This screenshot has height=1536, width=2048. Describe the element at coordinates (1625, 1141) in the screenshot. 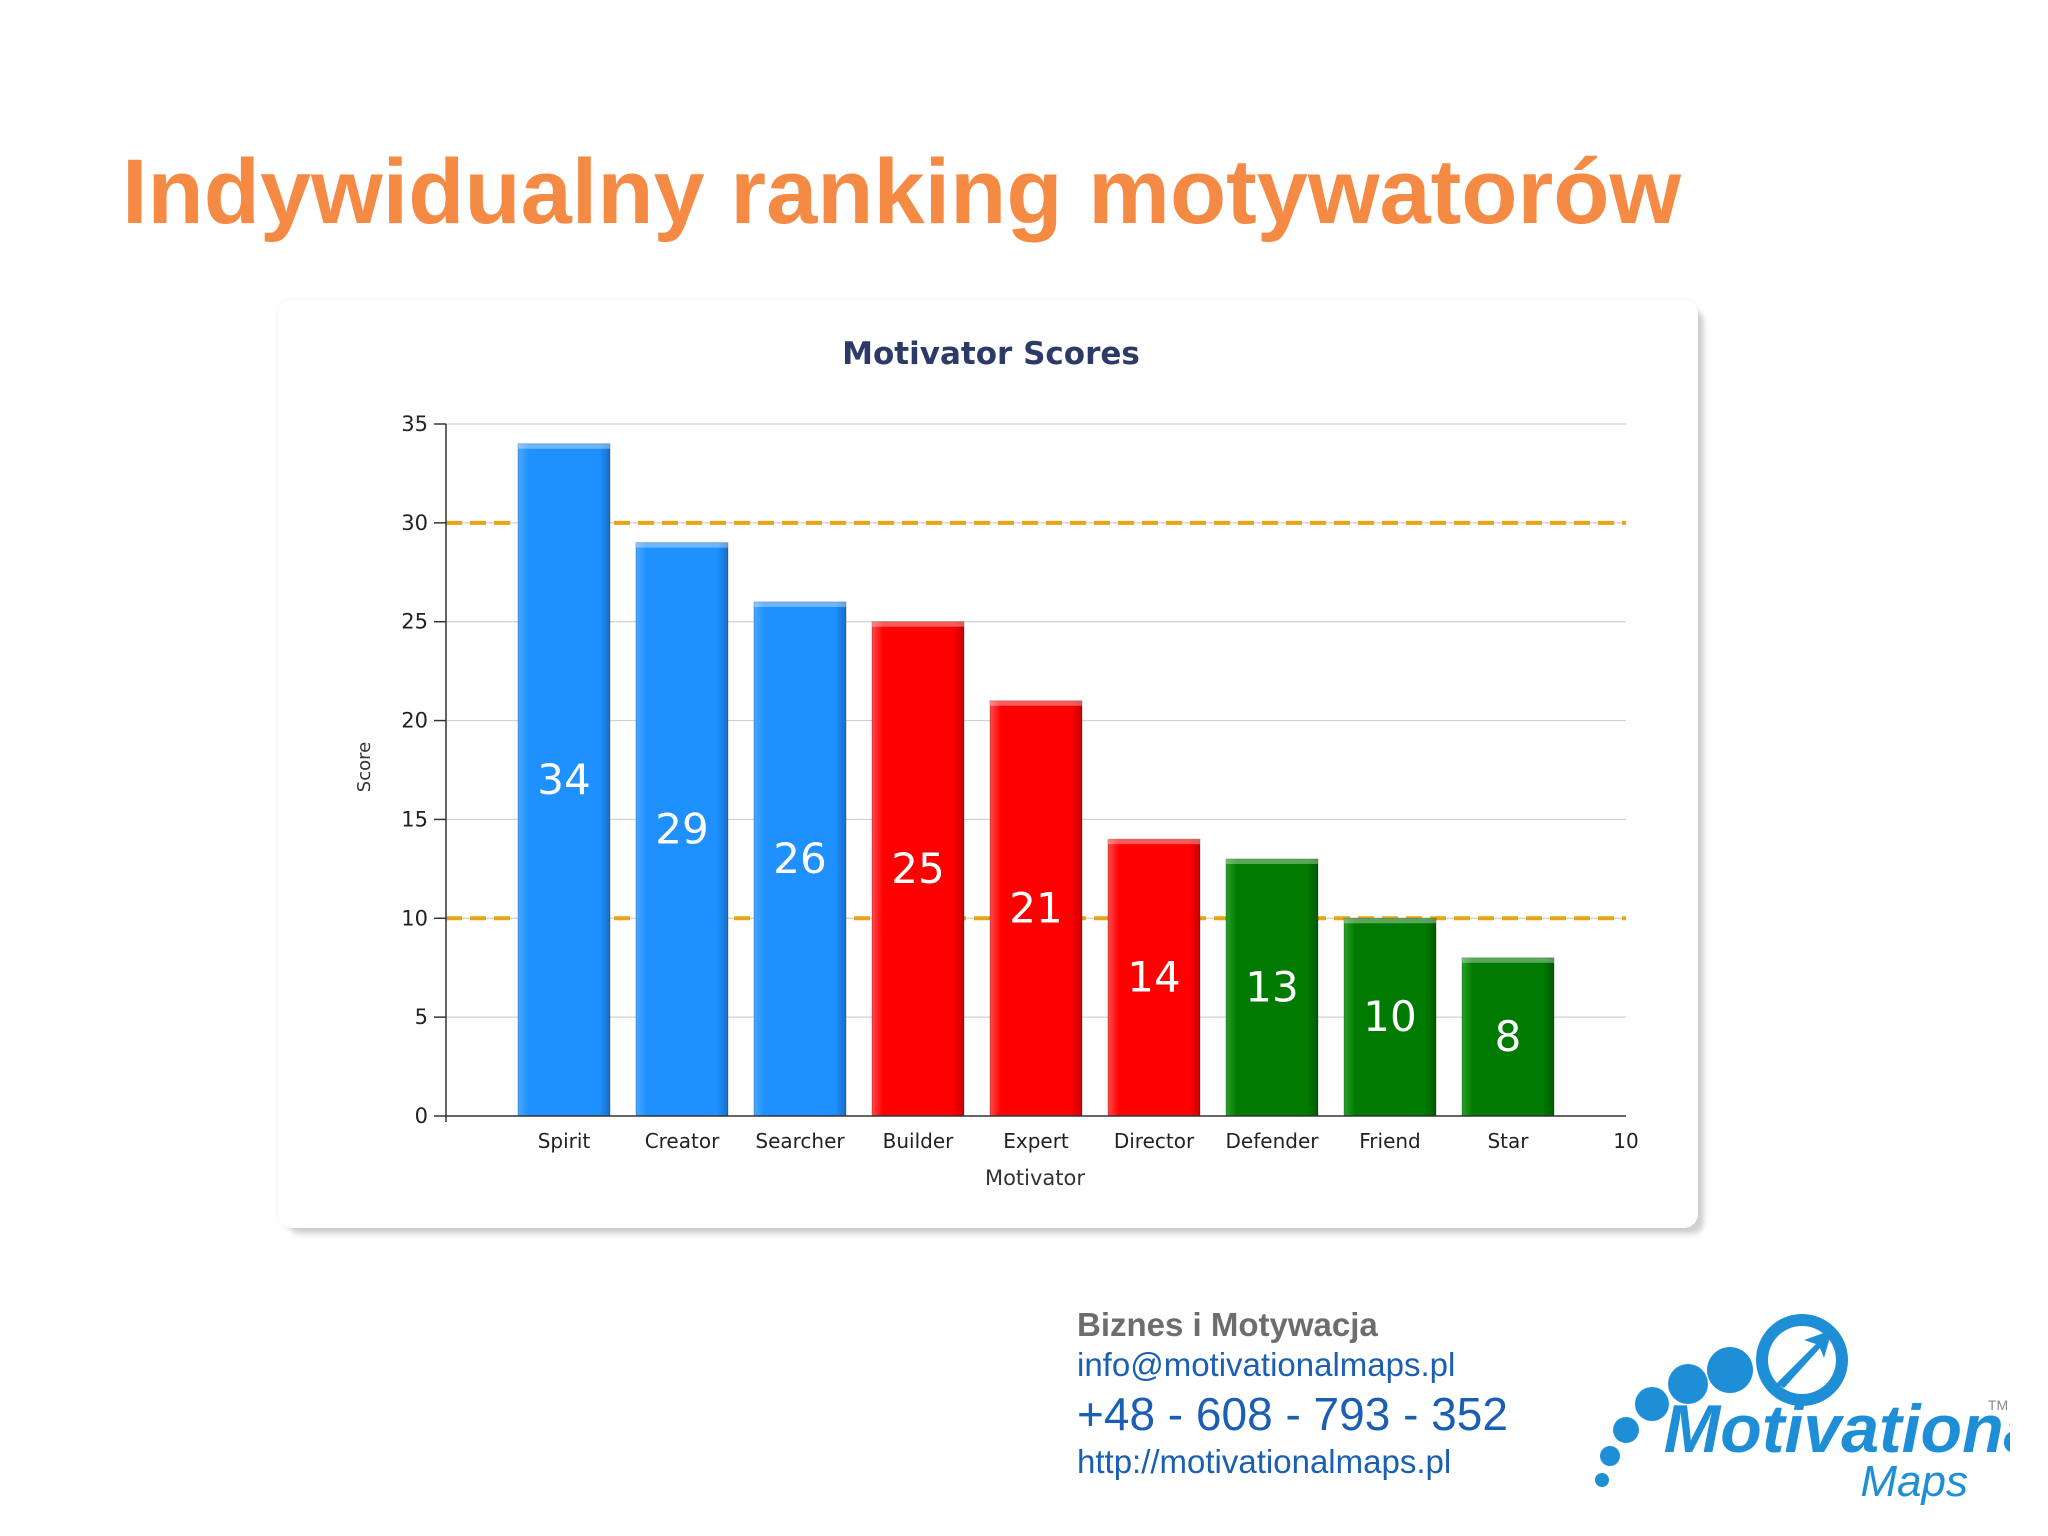

I see `x-tick-label-trailing: 10` at that location.